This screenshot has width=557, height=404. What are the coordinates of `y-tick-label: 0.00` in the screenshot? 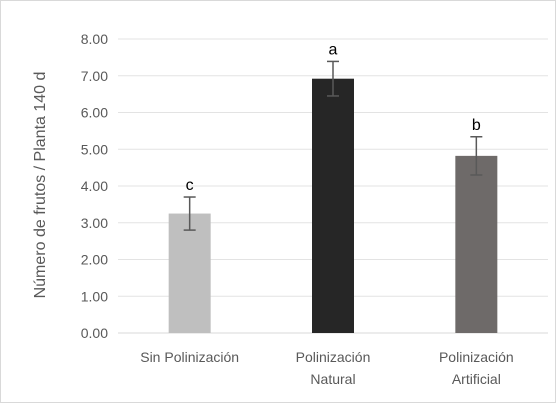 It's located at (94, 333).